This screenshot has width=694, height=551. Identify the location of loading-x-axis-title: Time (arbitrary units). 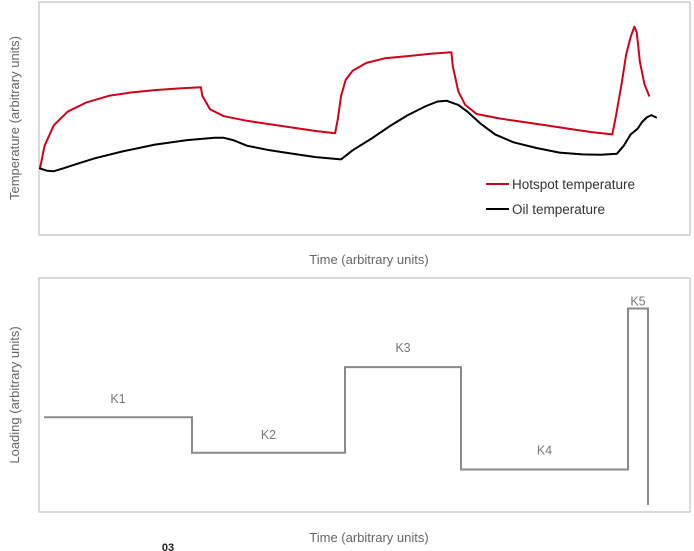
(368, 537).